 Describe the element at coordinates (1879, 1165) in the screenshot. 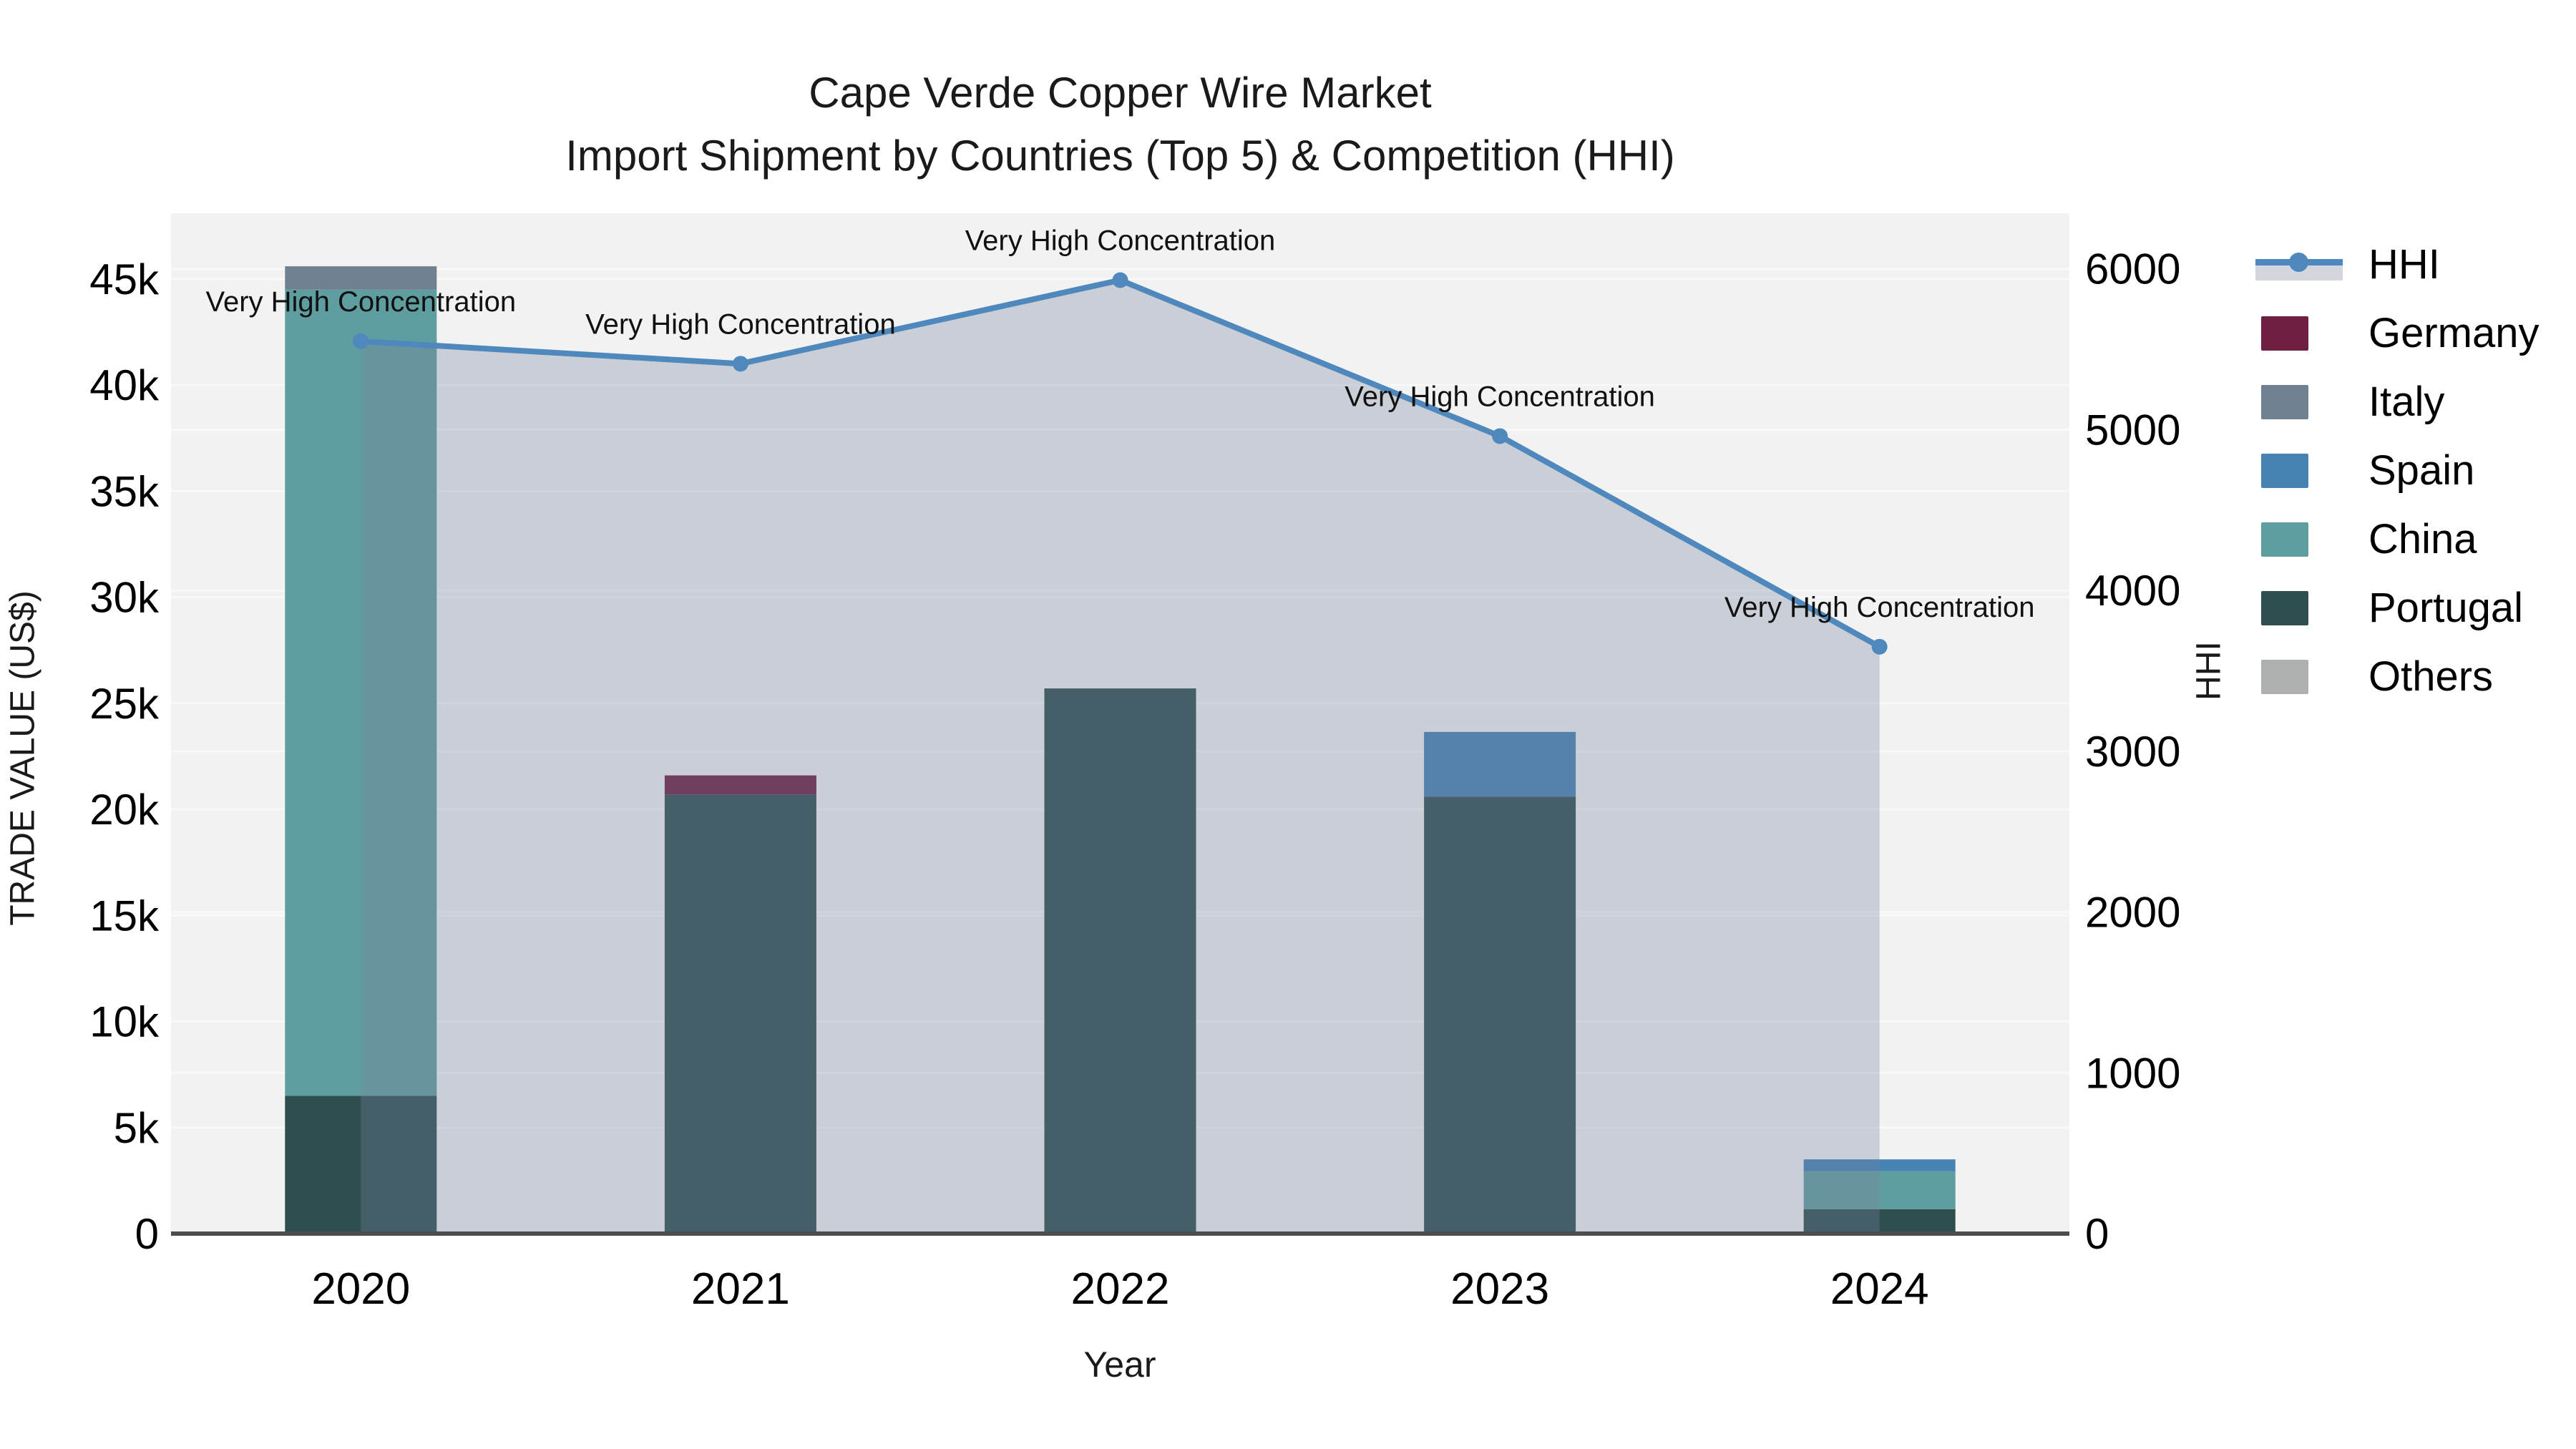

I see `bar-segment-spain-2024` at that location.